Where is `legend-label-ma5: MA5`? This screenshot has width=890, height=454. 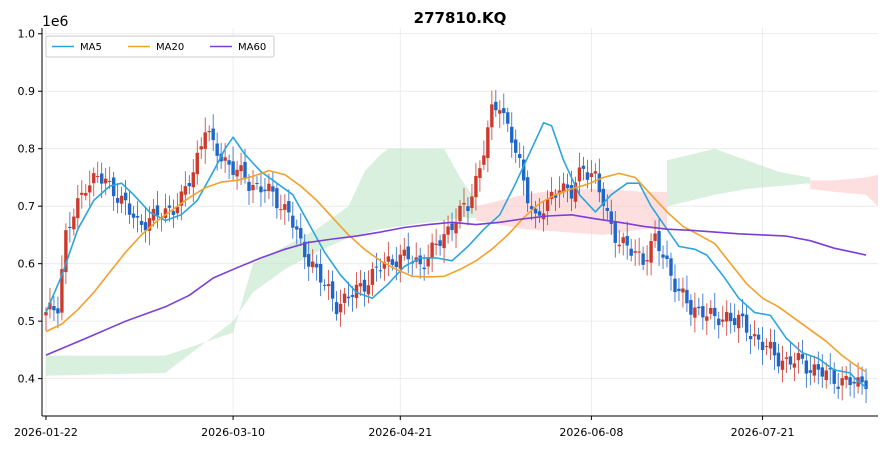 legend-label-ma5: MA5 is located at coordinates (91, 47).